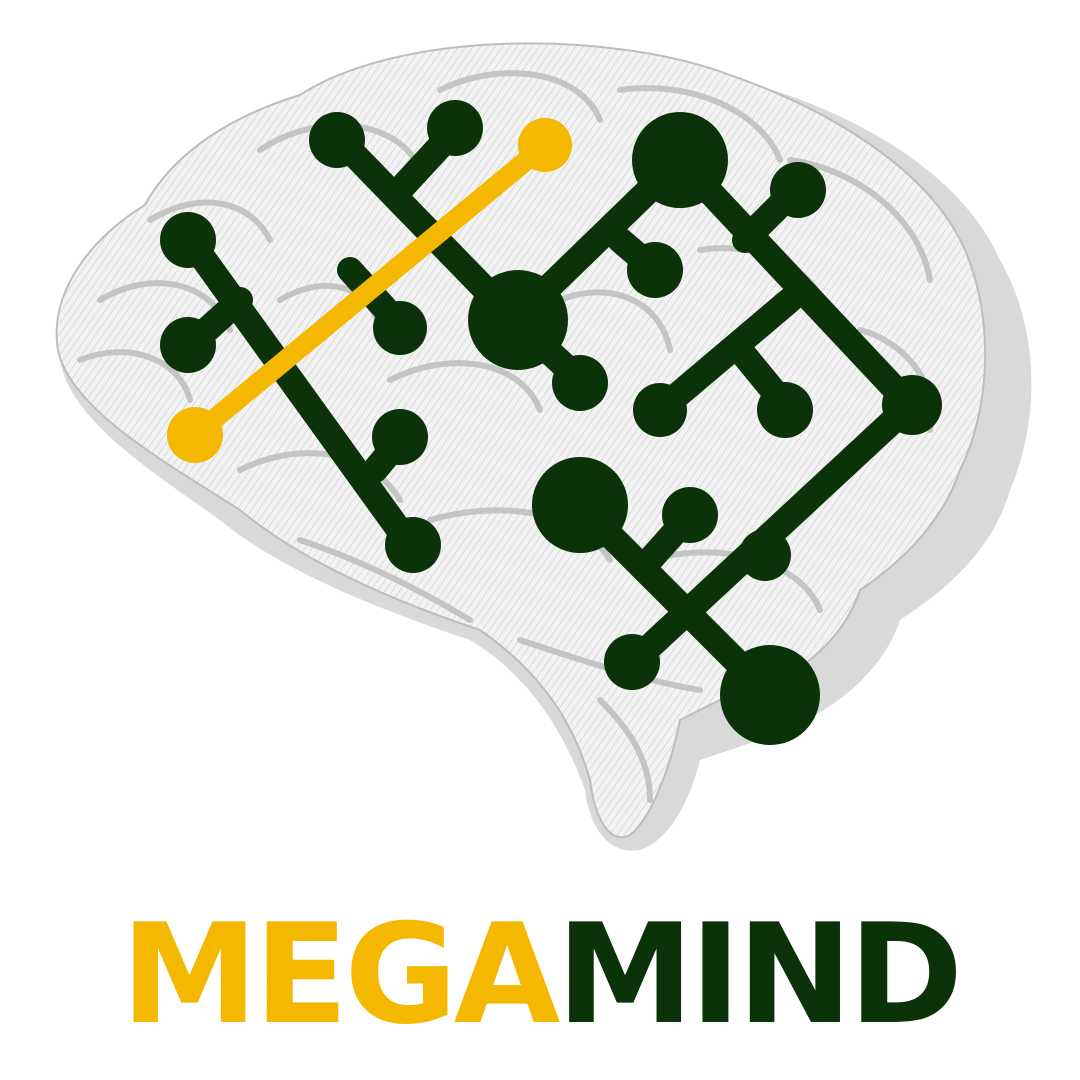  I want to click on wordmark-part-1: MEGA, so click(340, 974).